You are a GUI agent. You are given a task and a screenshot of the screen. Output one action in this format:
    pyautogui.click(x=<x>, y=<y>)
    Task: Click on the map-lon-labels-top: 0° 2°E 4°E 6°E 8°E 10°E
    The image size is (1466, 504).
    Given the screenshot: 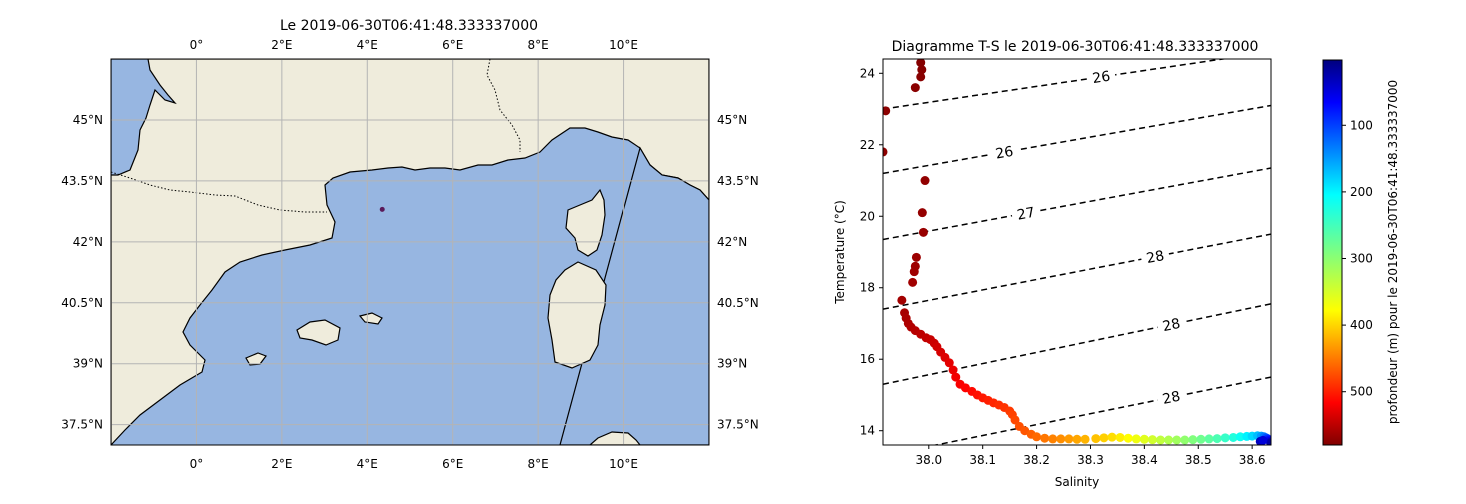 What is the action you would take?
    pyautogui.click(x=414, y=45)
    